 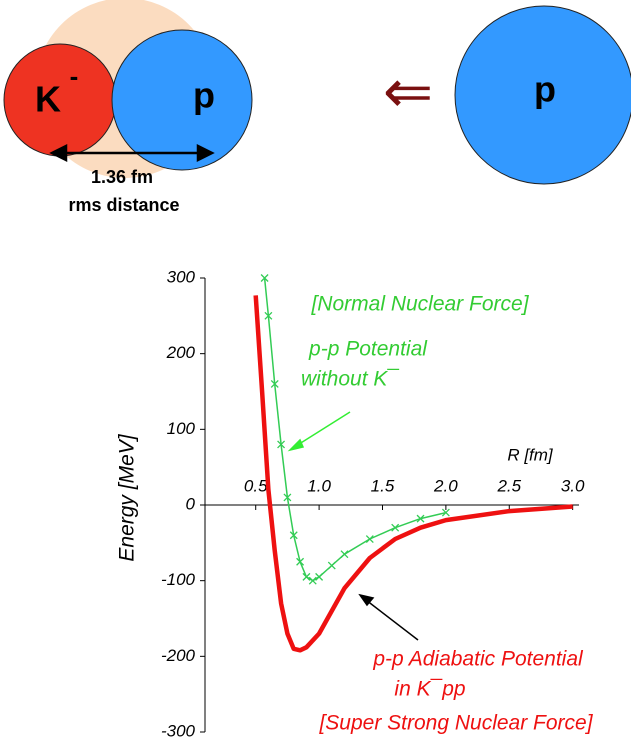 I want to click on annotation: p-p Adiabatic Potential, so click(x=478, y=659).